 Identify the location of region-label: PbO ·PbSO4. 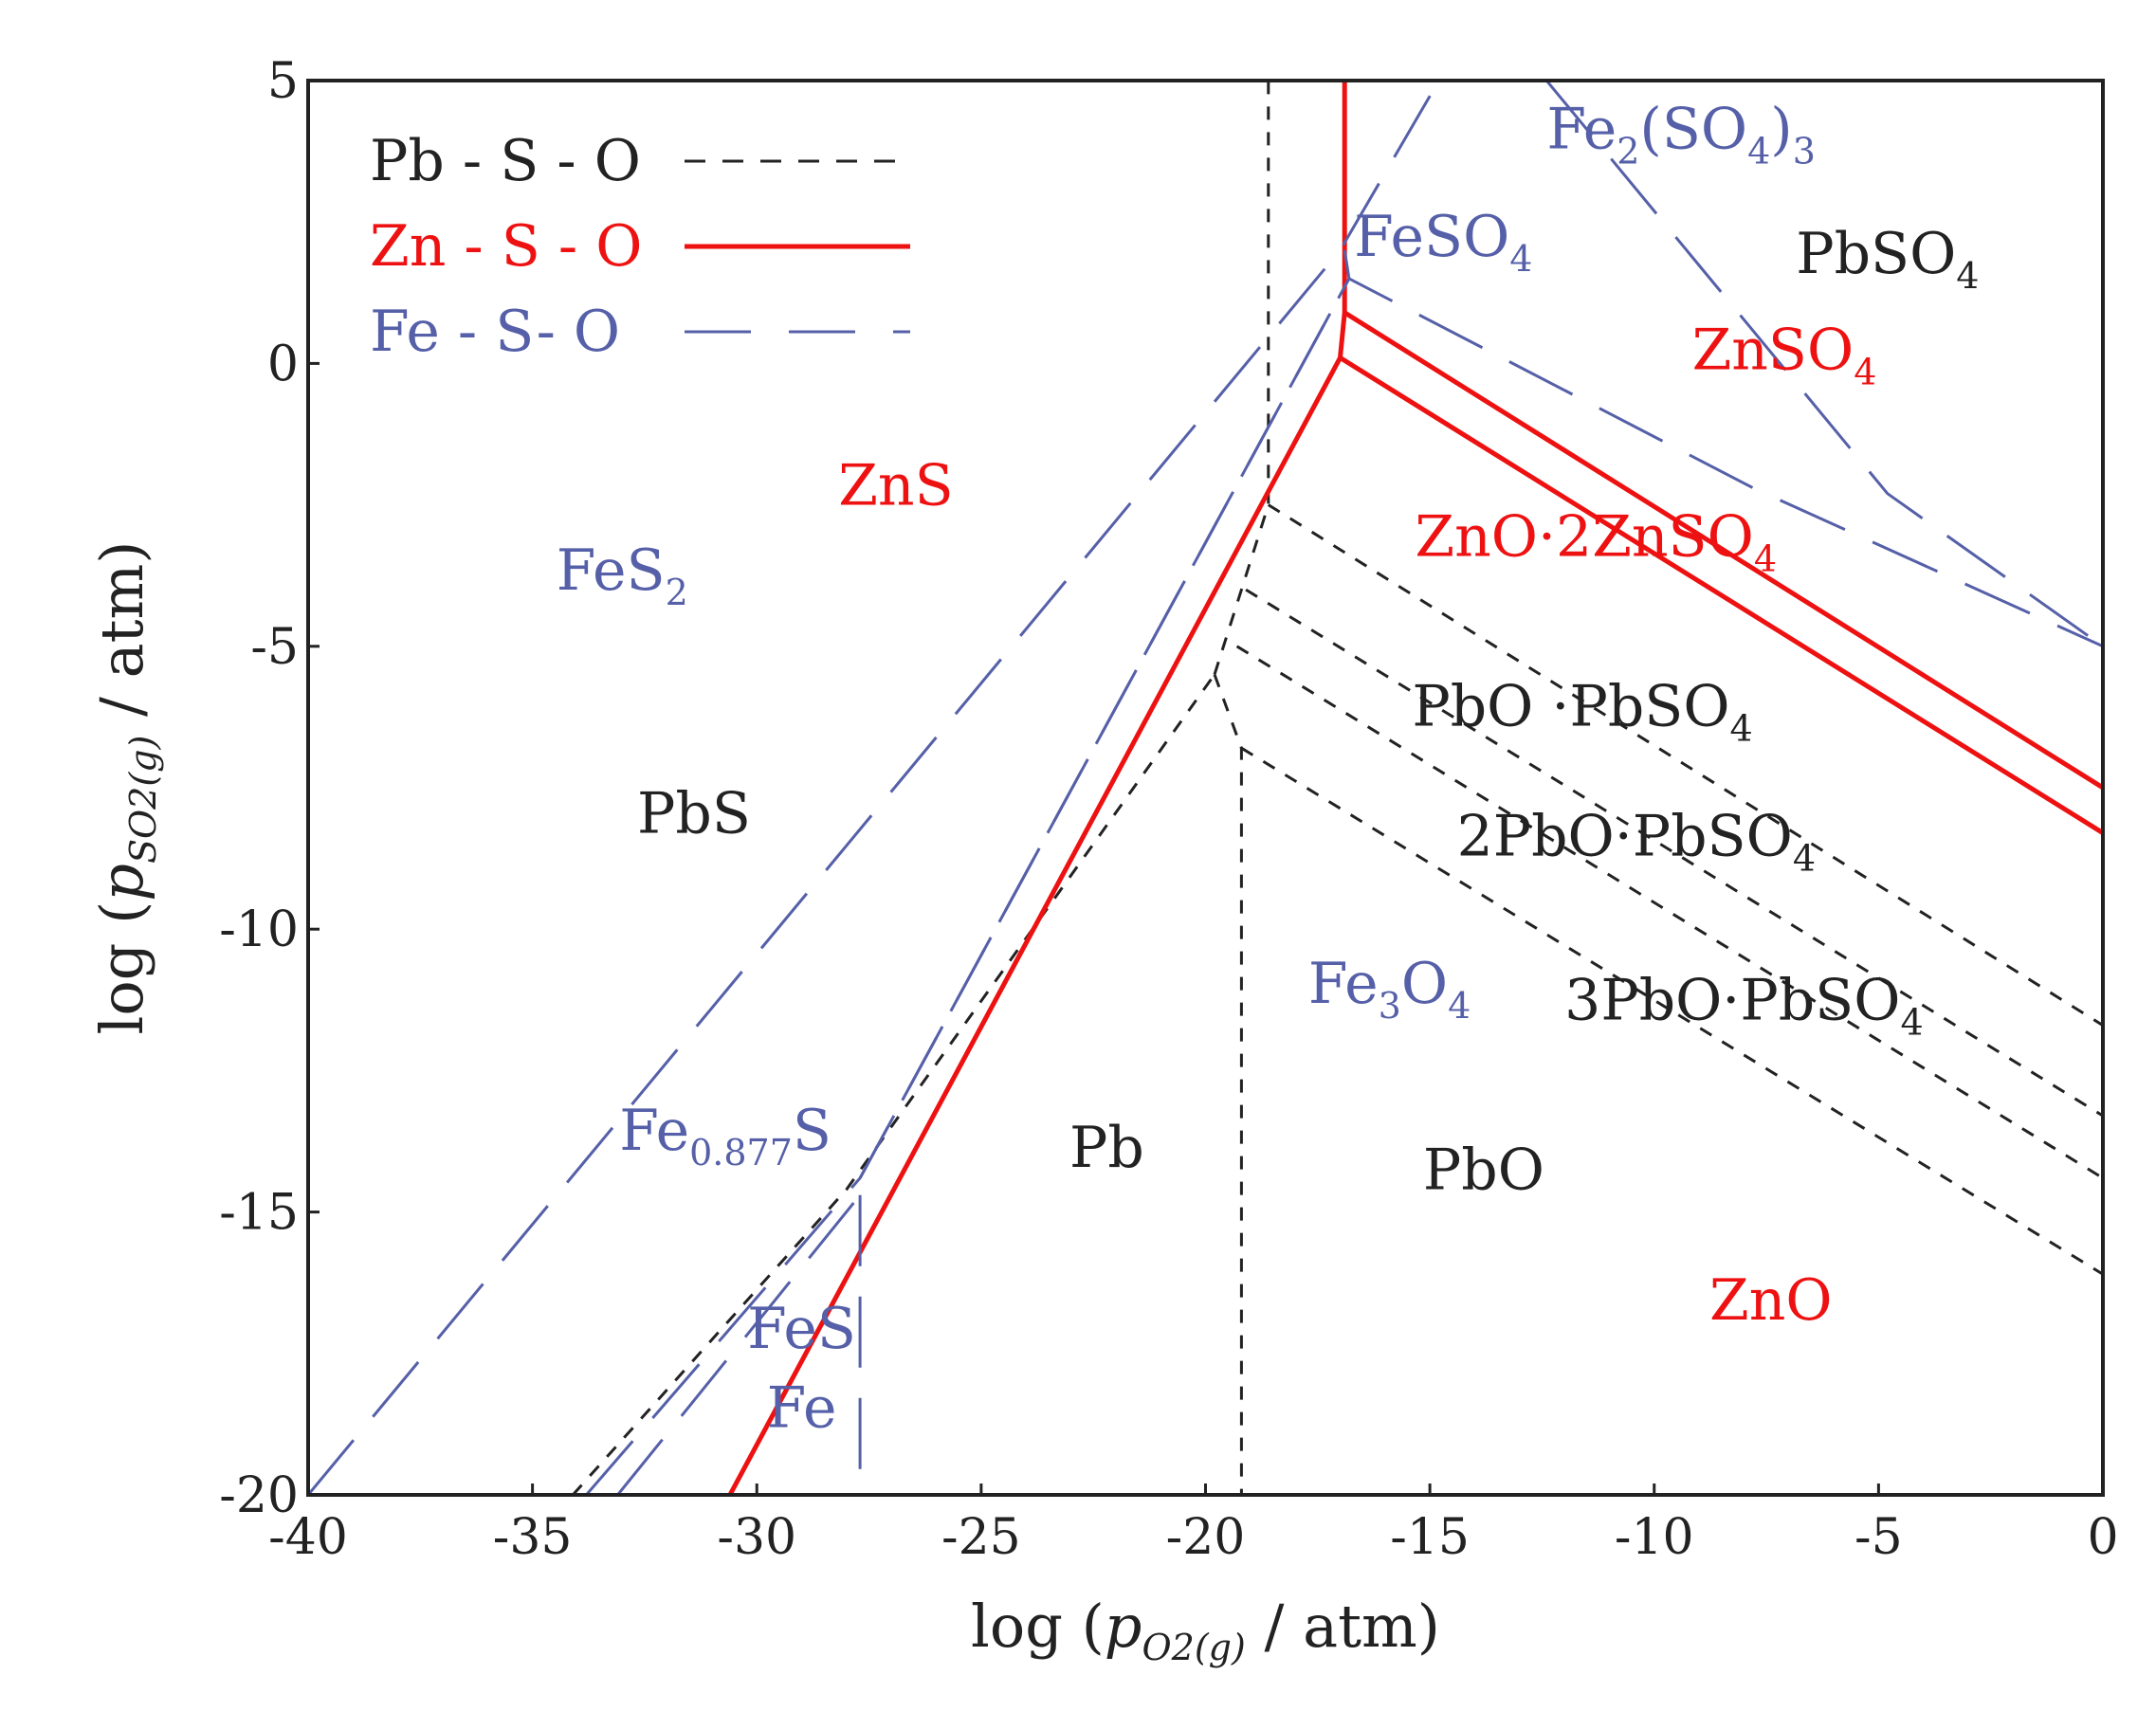
(1582, 711).